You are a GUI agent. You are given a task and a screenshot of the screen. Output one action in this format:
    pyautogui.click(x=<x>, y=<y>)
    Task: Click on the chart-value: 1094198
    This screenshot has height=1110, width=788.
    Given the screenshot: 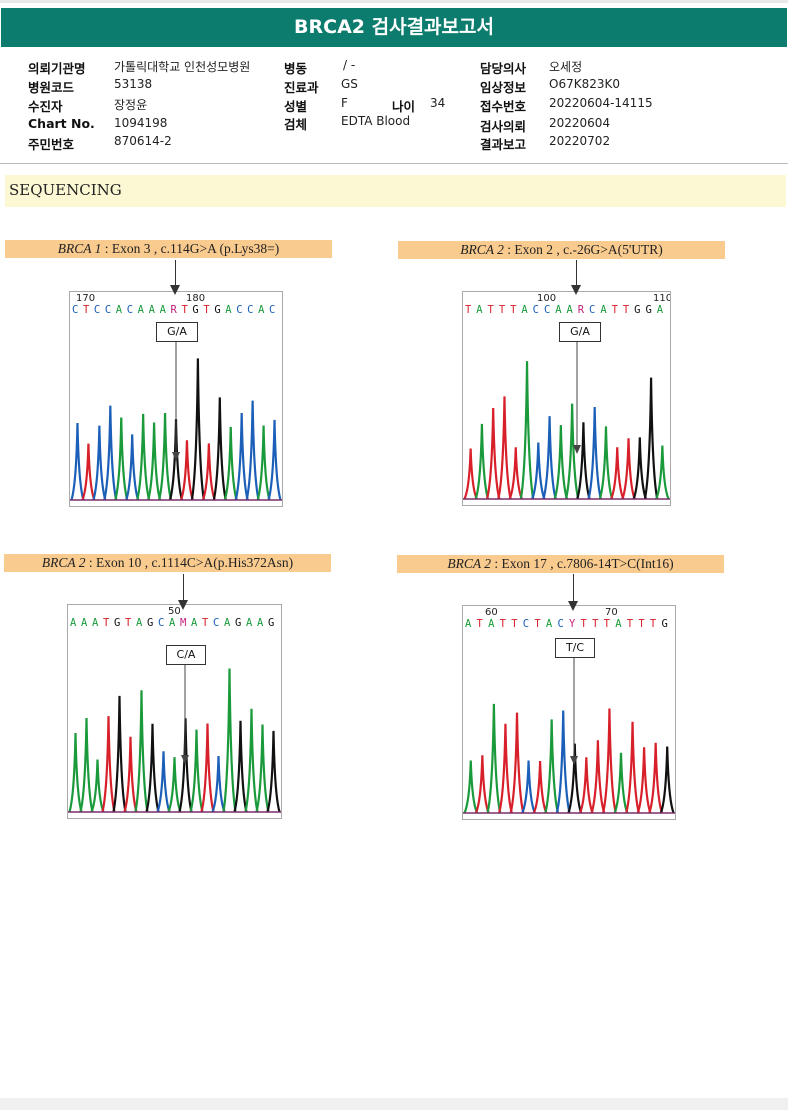 What is the action you would take?
    pyautogui.click(x=141, y=123)
    